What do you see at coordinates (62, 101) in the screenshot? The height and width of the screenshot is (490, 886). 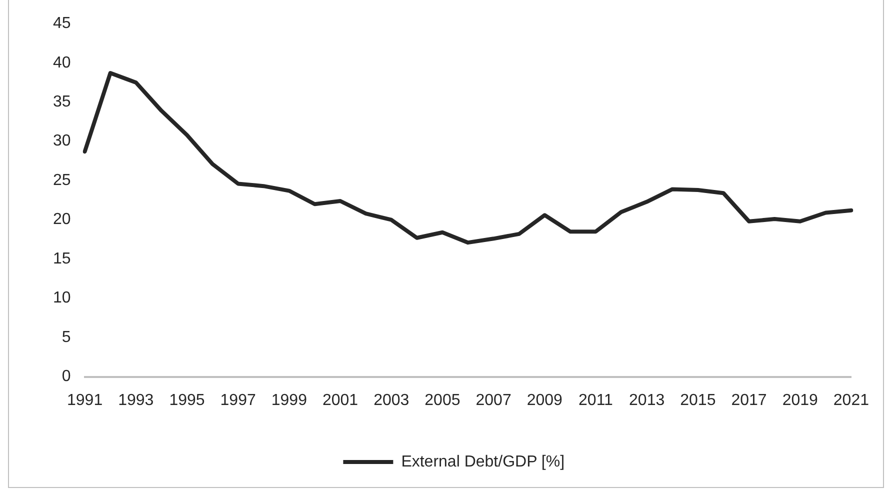 I see `y-tick-label: 35` at bounding box center [62, 101].